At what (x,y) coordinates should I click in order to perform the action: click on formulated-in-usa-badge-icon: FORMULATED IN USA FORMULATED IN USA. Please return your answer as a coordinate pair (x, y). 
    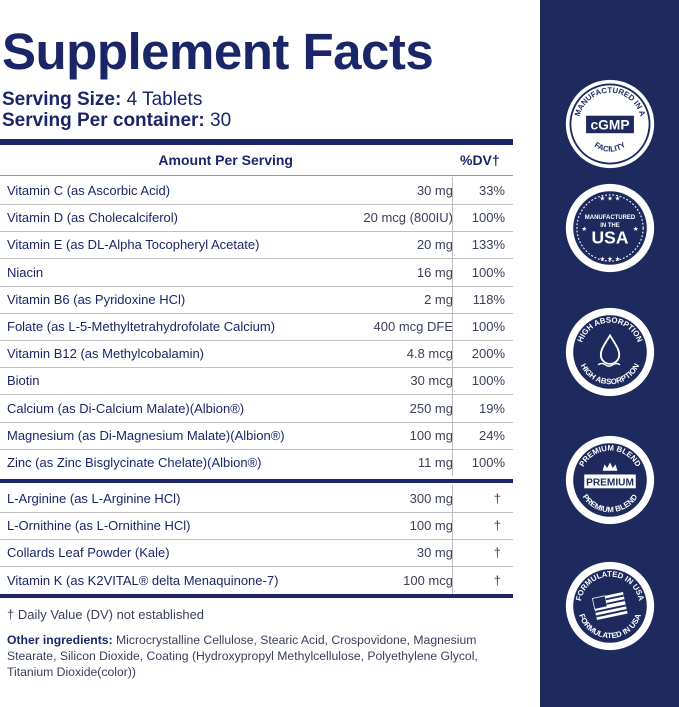
    Looking at the image, I should click on (610, 606).